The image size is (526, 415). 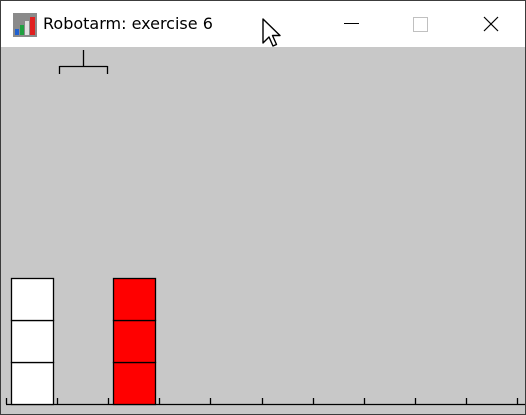 What do you see at coordinates (271, 32) in the screenshot?
I see `mouse-cursor-icon` at bounding box center [271, 32].